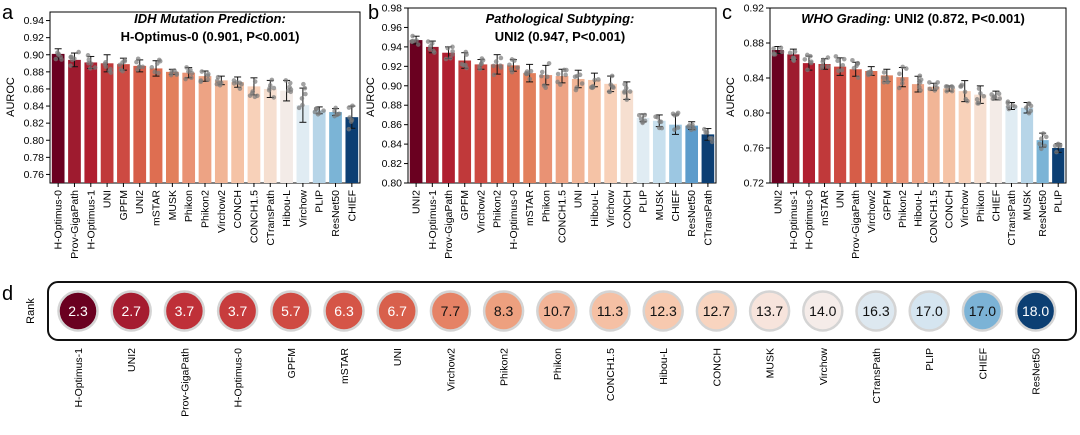 This screenshot has height=435, width=1080. Describe the element at coordinates (34, 107) in the screenshot. I see `y-tick-label: 0.84` at that location.